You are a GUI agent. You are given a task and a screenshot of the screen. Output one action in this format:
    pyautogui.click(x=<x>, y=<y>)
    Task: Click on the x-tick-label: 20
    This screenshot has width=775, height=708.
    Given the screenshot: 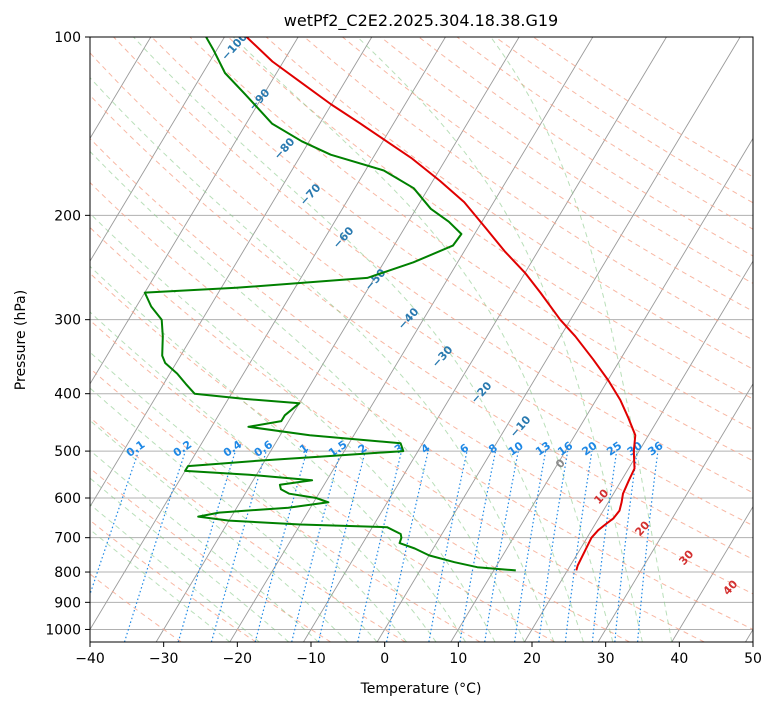 What is the action you would take?
    pyautogui.click(x=532, y=659)
    